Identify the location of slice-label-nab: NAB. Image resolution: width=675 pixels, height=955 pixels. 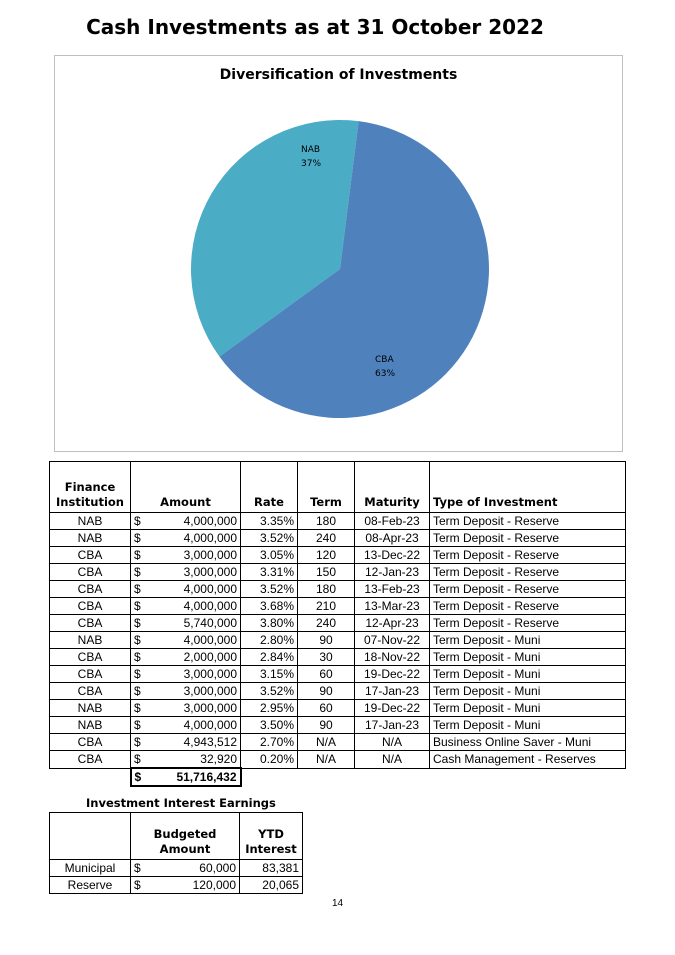
(310, 150).